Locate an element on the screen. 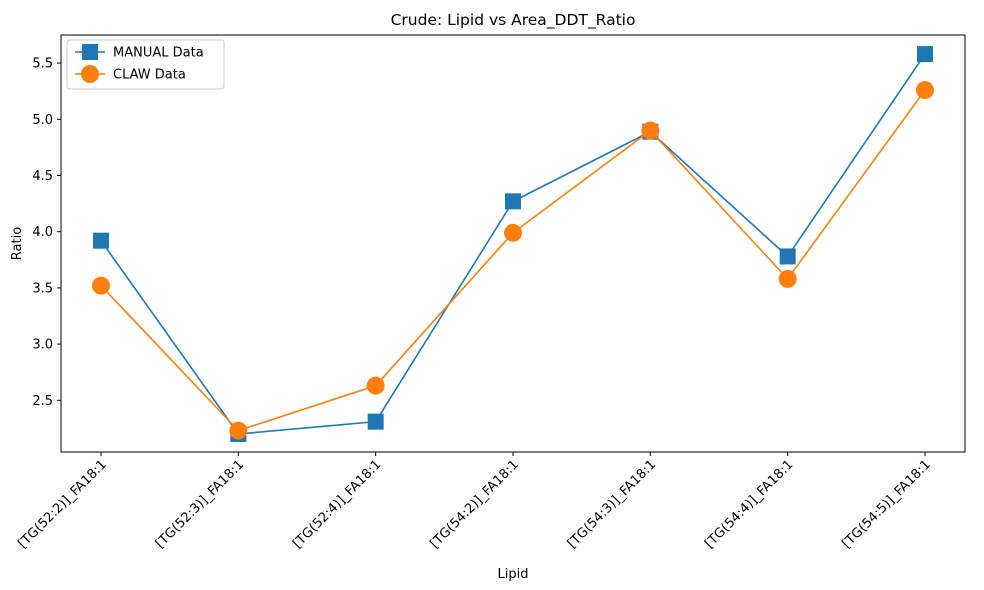  x-tick-label: [TG(54:5)]_FA18:1 is located at coordinates (887, 504).